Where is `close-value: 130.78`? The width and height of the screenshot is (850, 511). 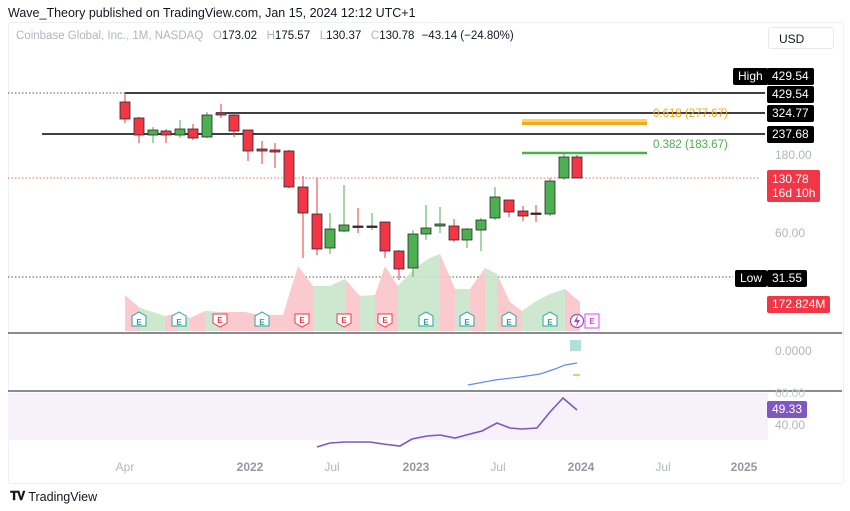
close-value: 130.78 is located at coordinates (397, 36).